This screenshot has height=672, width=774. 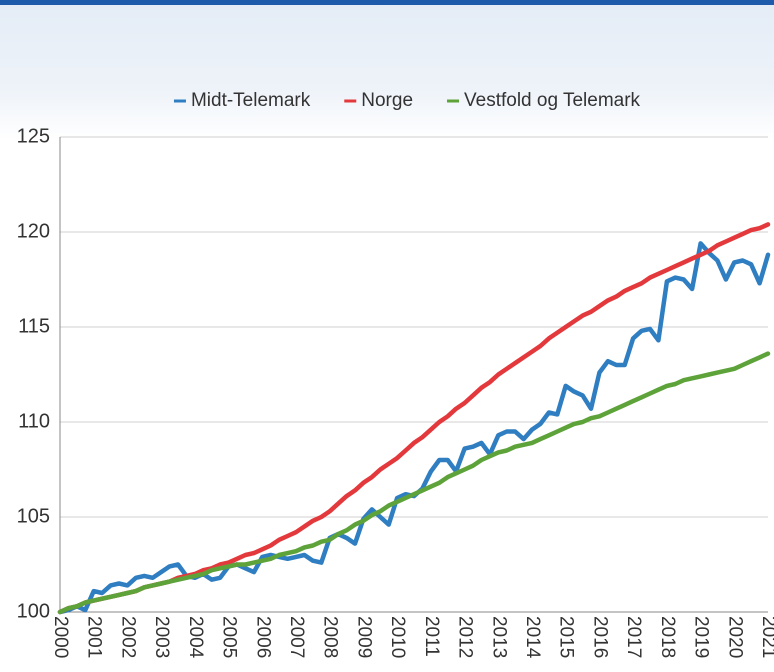 I want to click on y-tick-label: 120, so click(x=33, y=231).